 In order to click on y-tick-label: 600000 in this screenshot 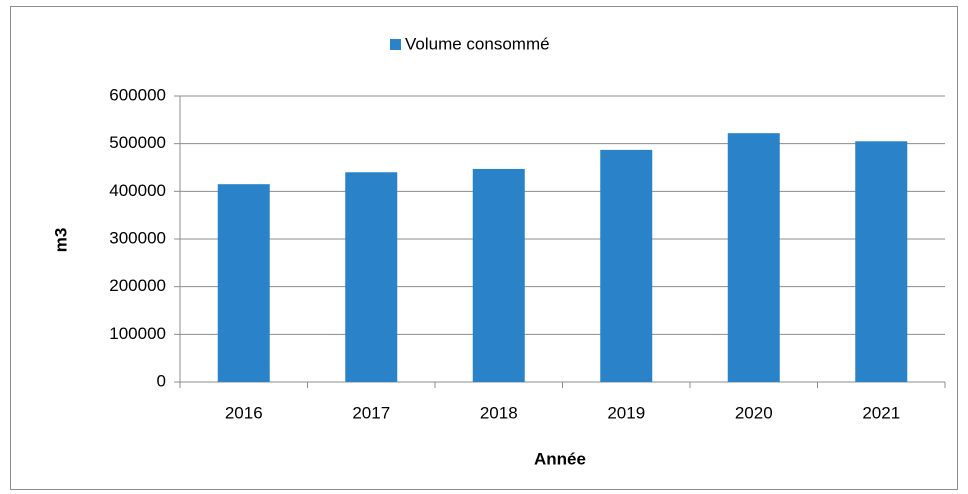, I will do `click(137, 94)`.